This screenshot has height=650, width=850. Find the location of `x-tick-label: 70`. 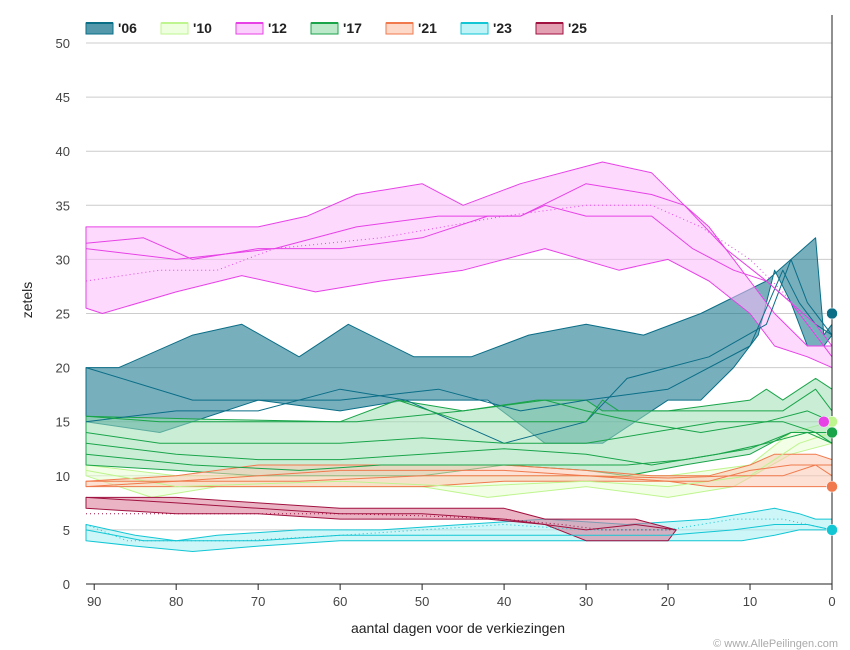

x-tick-label: 70 is located at coordinates (258, 601).